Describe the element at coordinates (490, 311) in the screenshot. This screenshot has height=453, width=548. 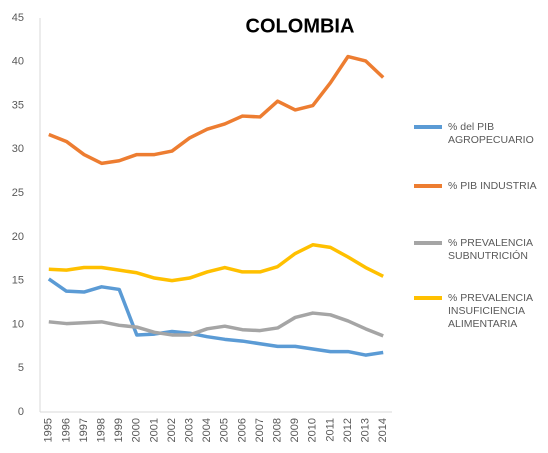
I see `legend-label: % PREVALENCIA INSUFICIENCIA ALIMENTARIA` at that location.